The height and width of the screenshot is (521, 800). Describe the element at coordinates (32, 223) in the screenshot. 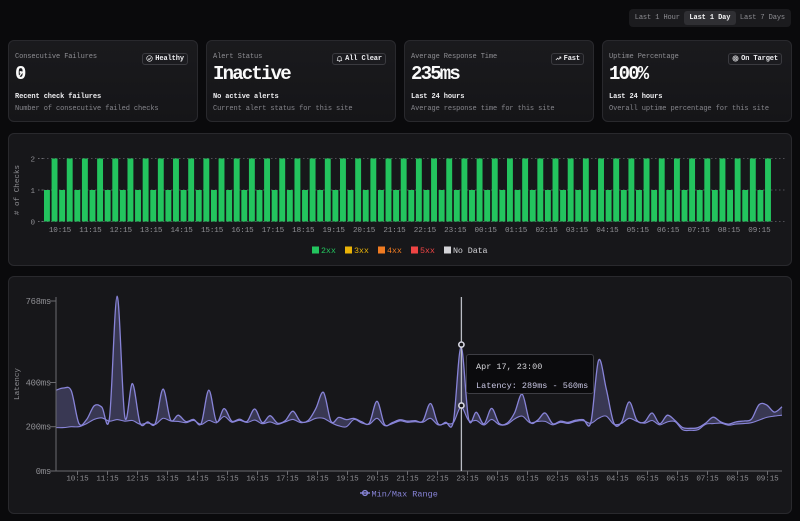

I see `svg-text: 0` at that location.